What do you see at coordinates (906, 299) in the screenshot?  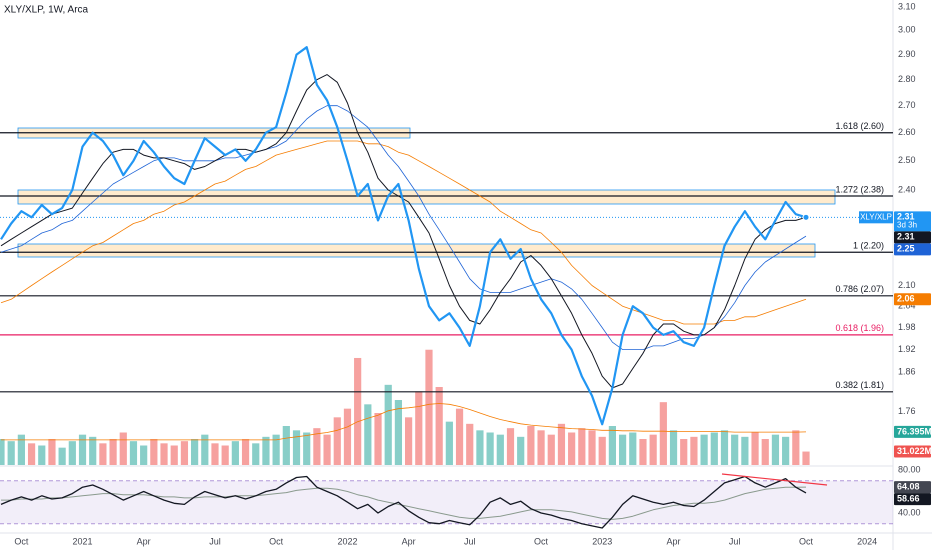 I see `price-tag-text: 2.06` at bounding box center [906, 299].